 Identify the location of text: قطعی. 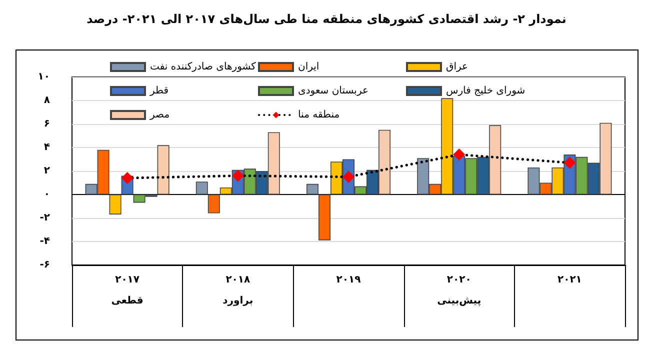
(127, 301).